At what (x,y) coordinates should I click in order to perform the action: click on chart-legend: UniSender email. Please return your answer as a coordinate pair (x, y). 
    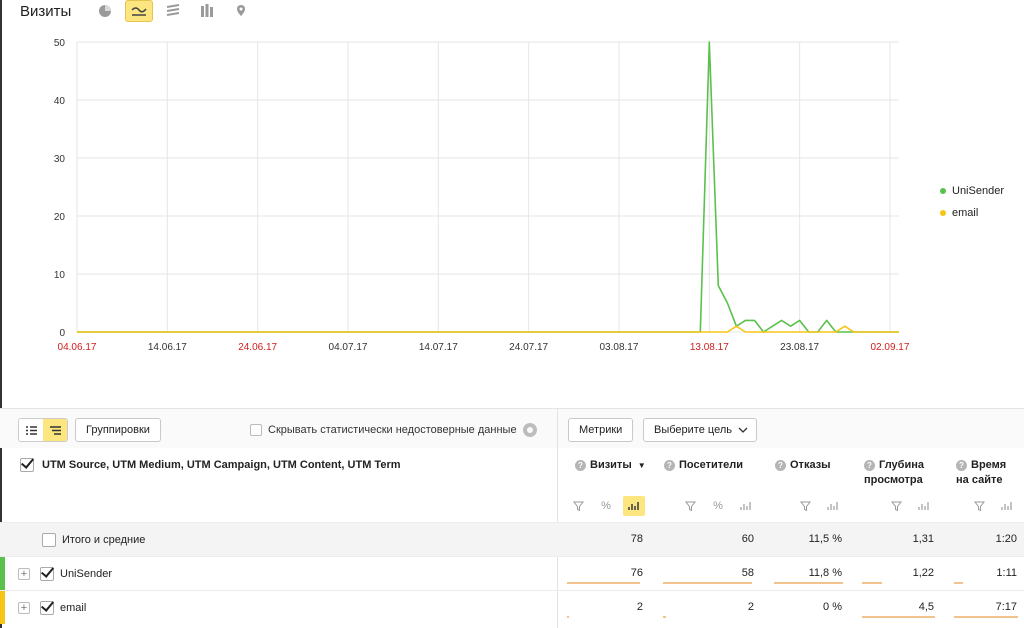
    Looking at the image, I should click on (972, 202).